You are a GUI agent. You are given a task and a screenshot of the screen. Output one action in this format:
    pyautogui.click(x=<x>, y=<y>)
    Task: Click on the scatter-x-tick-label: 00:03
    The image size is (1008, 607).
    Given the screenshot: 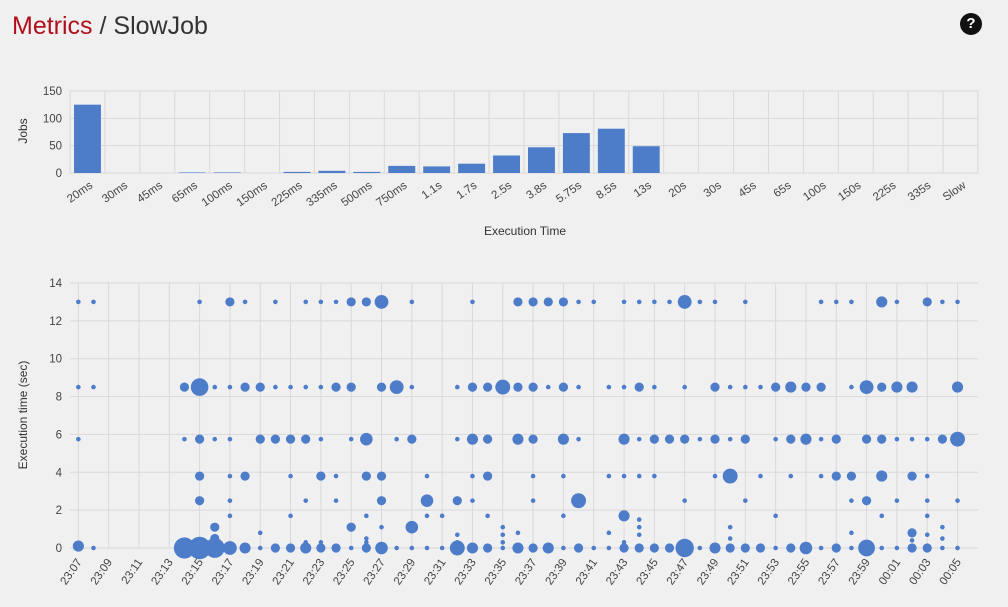 What is the action you would take?
    pyautogui.click(x=920, y=572)
    